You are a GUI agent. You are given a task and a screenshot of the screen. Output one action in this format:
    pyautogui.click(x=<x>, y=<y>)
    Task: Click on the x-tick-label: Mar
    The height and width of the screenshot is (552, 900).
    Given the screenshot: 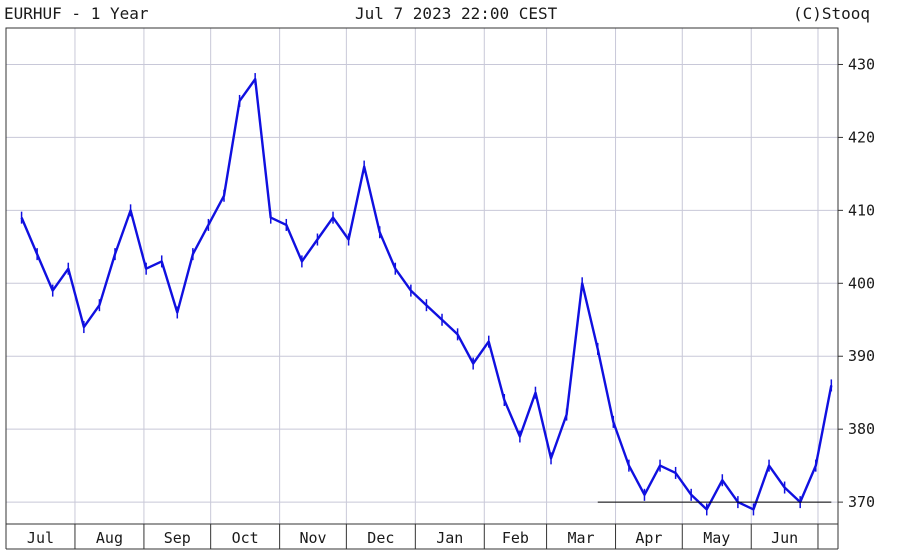 What is the action you would take?
    pyautogui.click(x=581, y=538)
    